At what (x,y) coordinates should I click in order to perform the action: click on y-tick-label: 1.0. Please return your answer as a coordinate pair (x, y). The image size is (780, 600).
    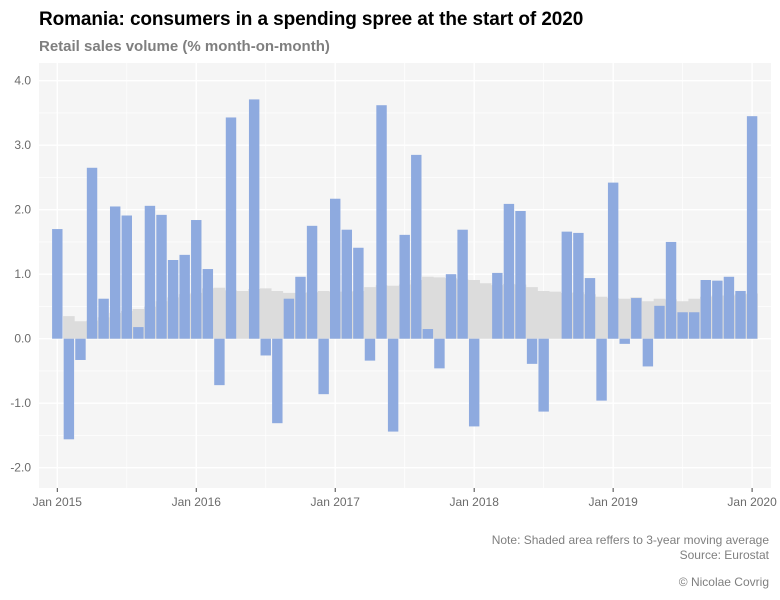
    Looking at the image, I should click on (22, 274).